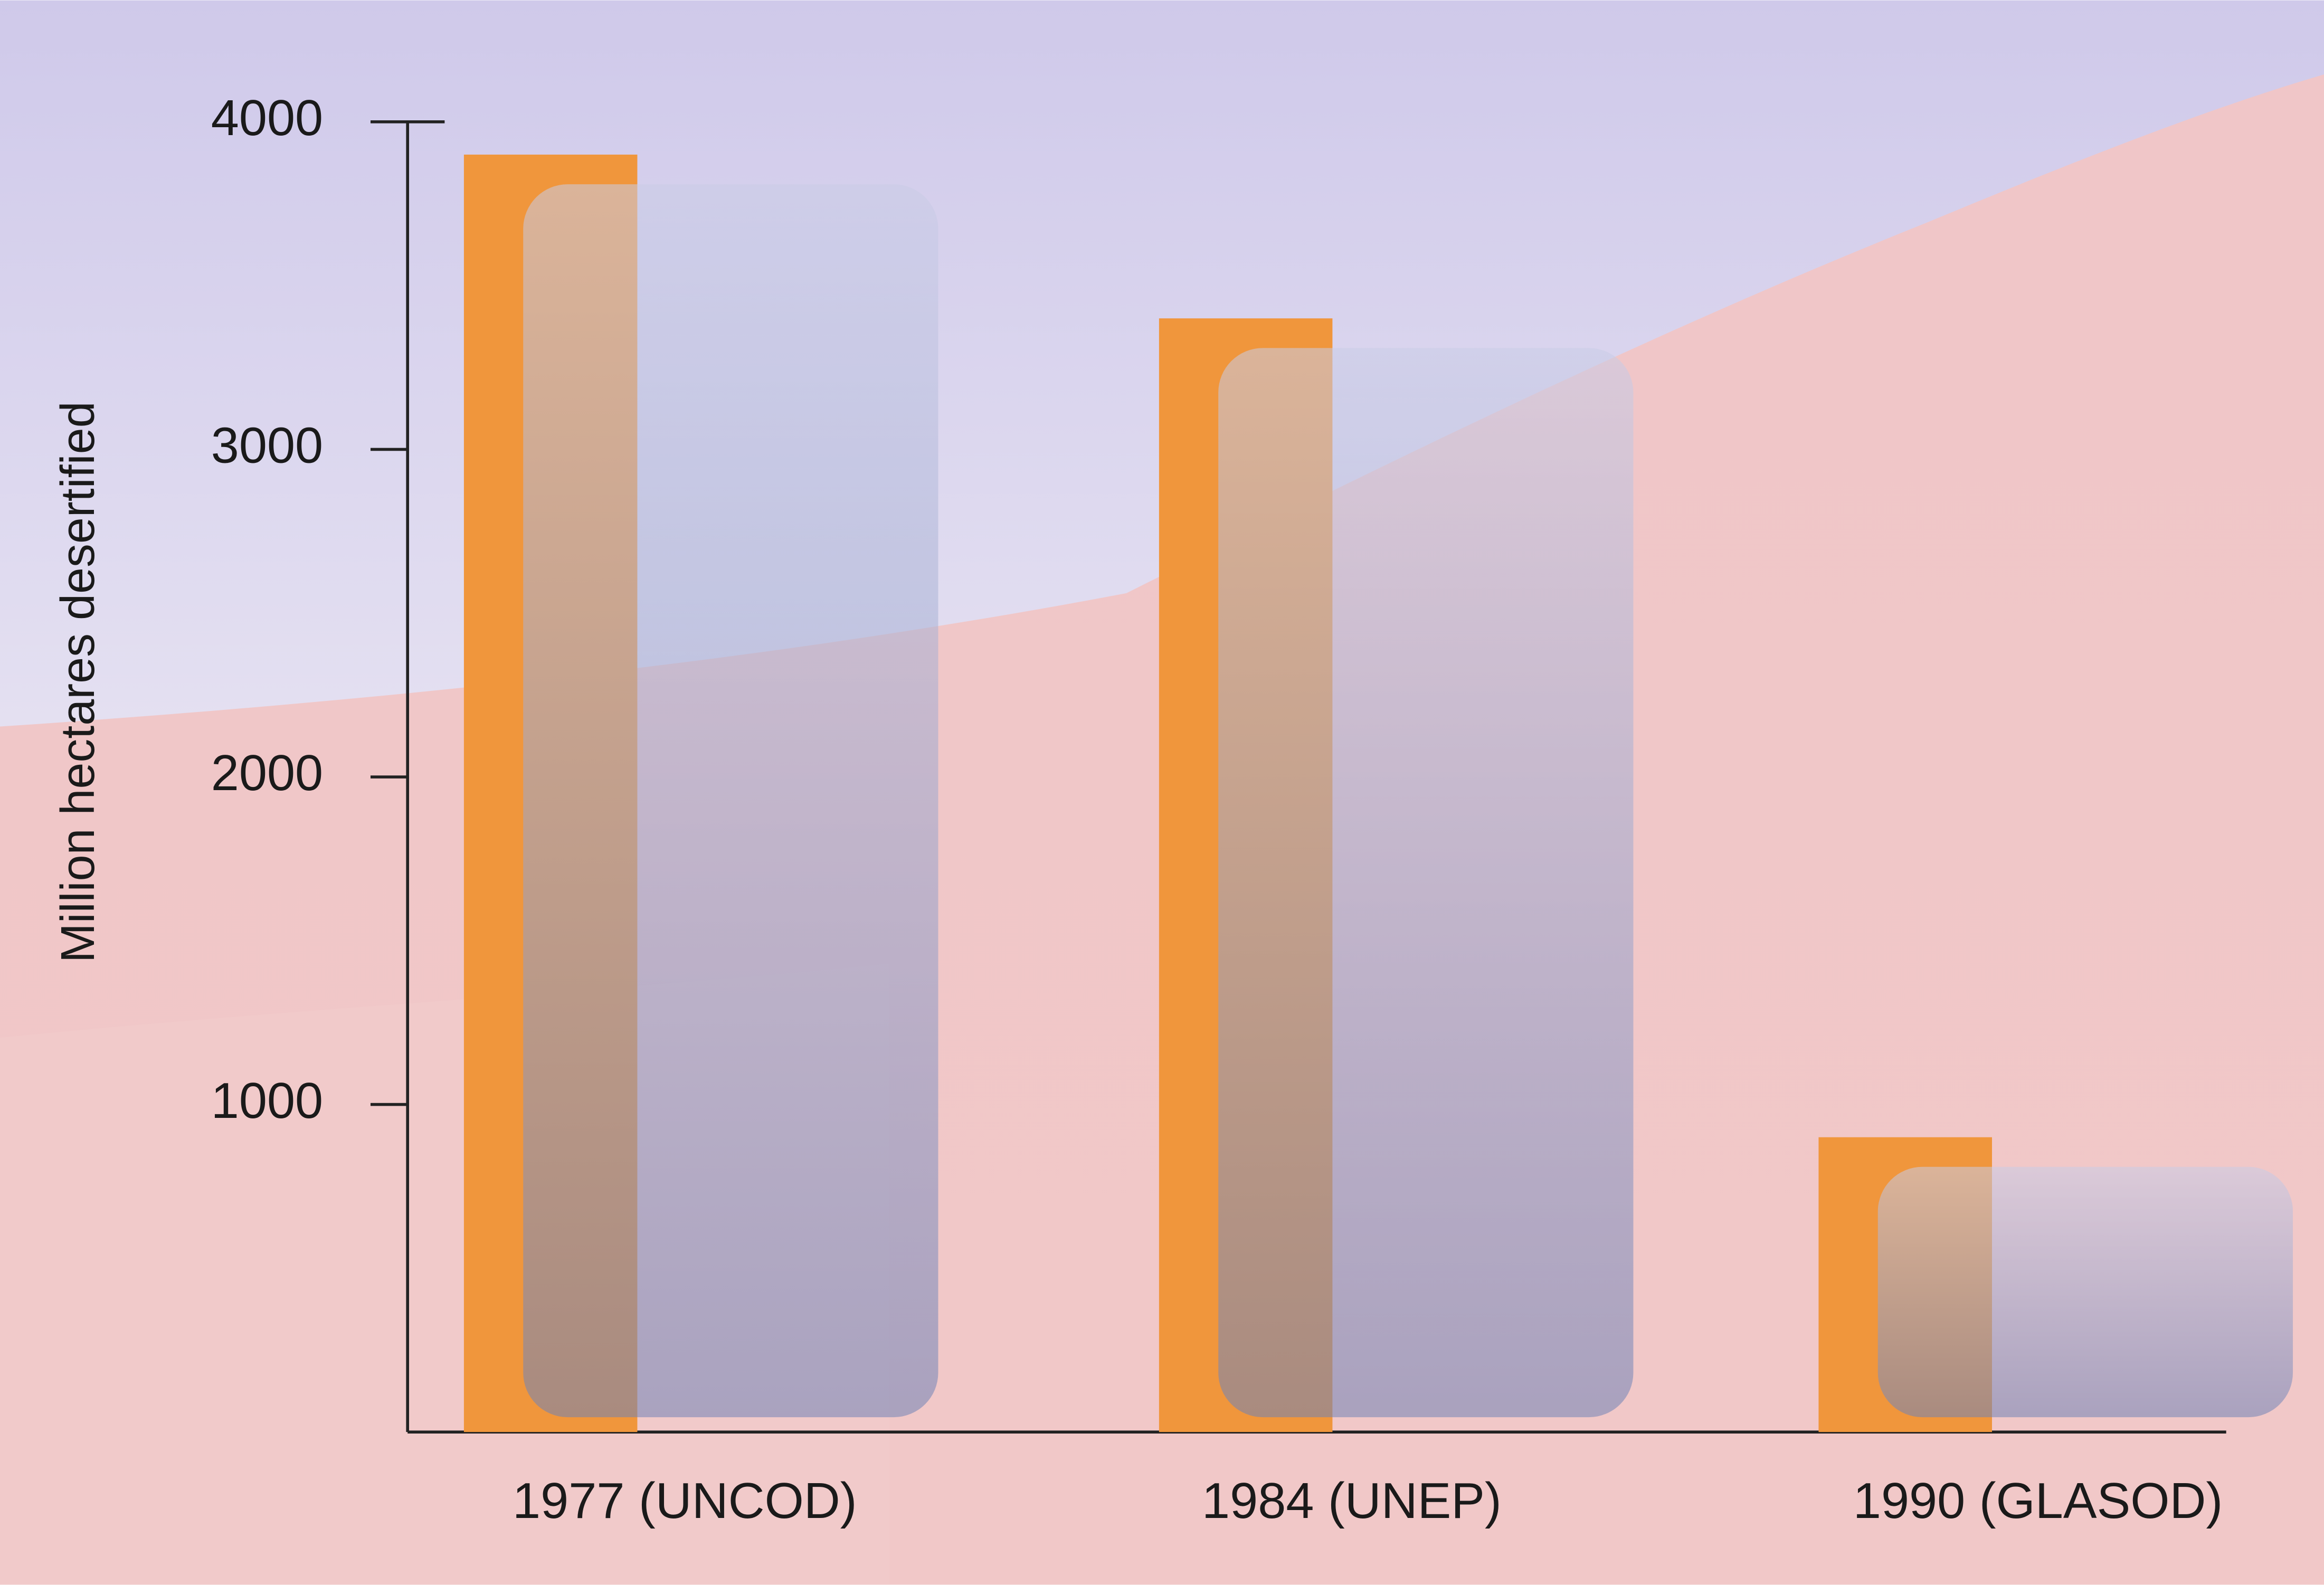  Describe the element at coordinates (685, 1501) in the screenshot. I see `x-tick-label: 1977 (UNCOD)` at that location.